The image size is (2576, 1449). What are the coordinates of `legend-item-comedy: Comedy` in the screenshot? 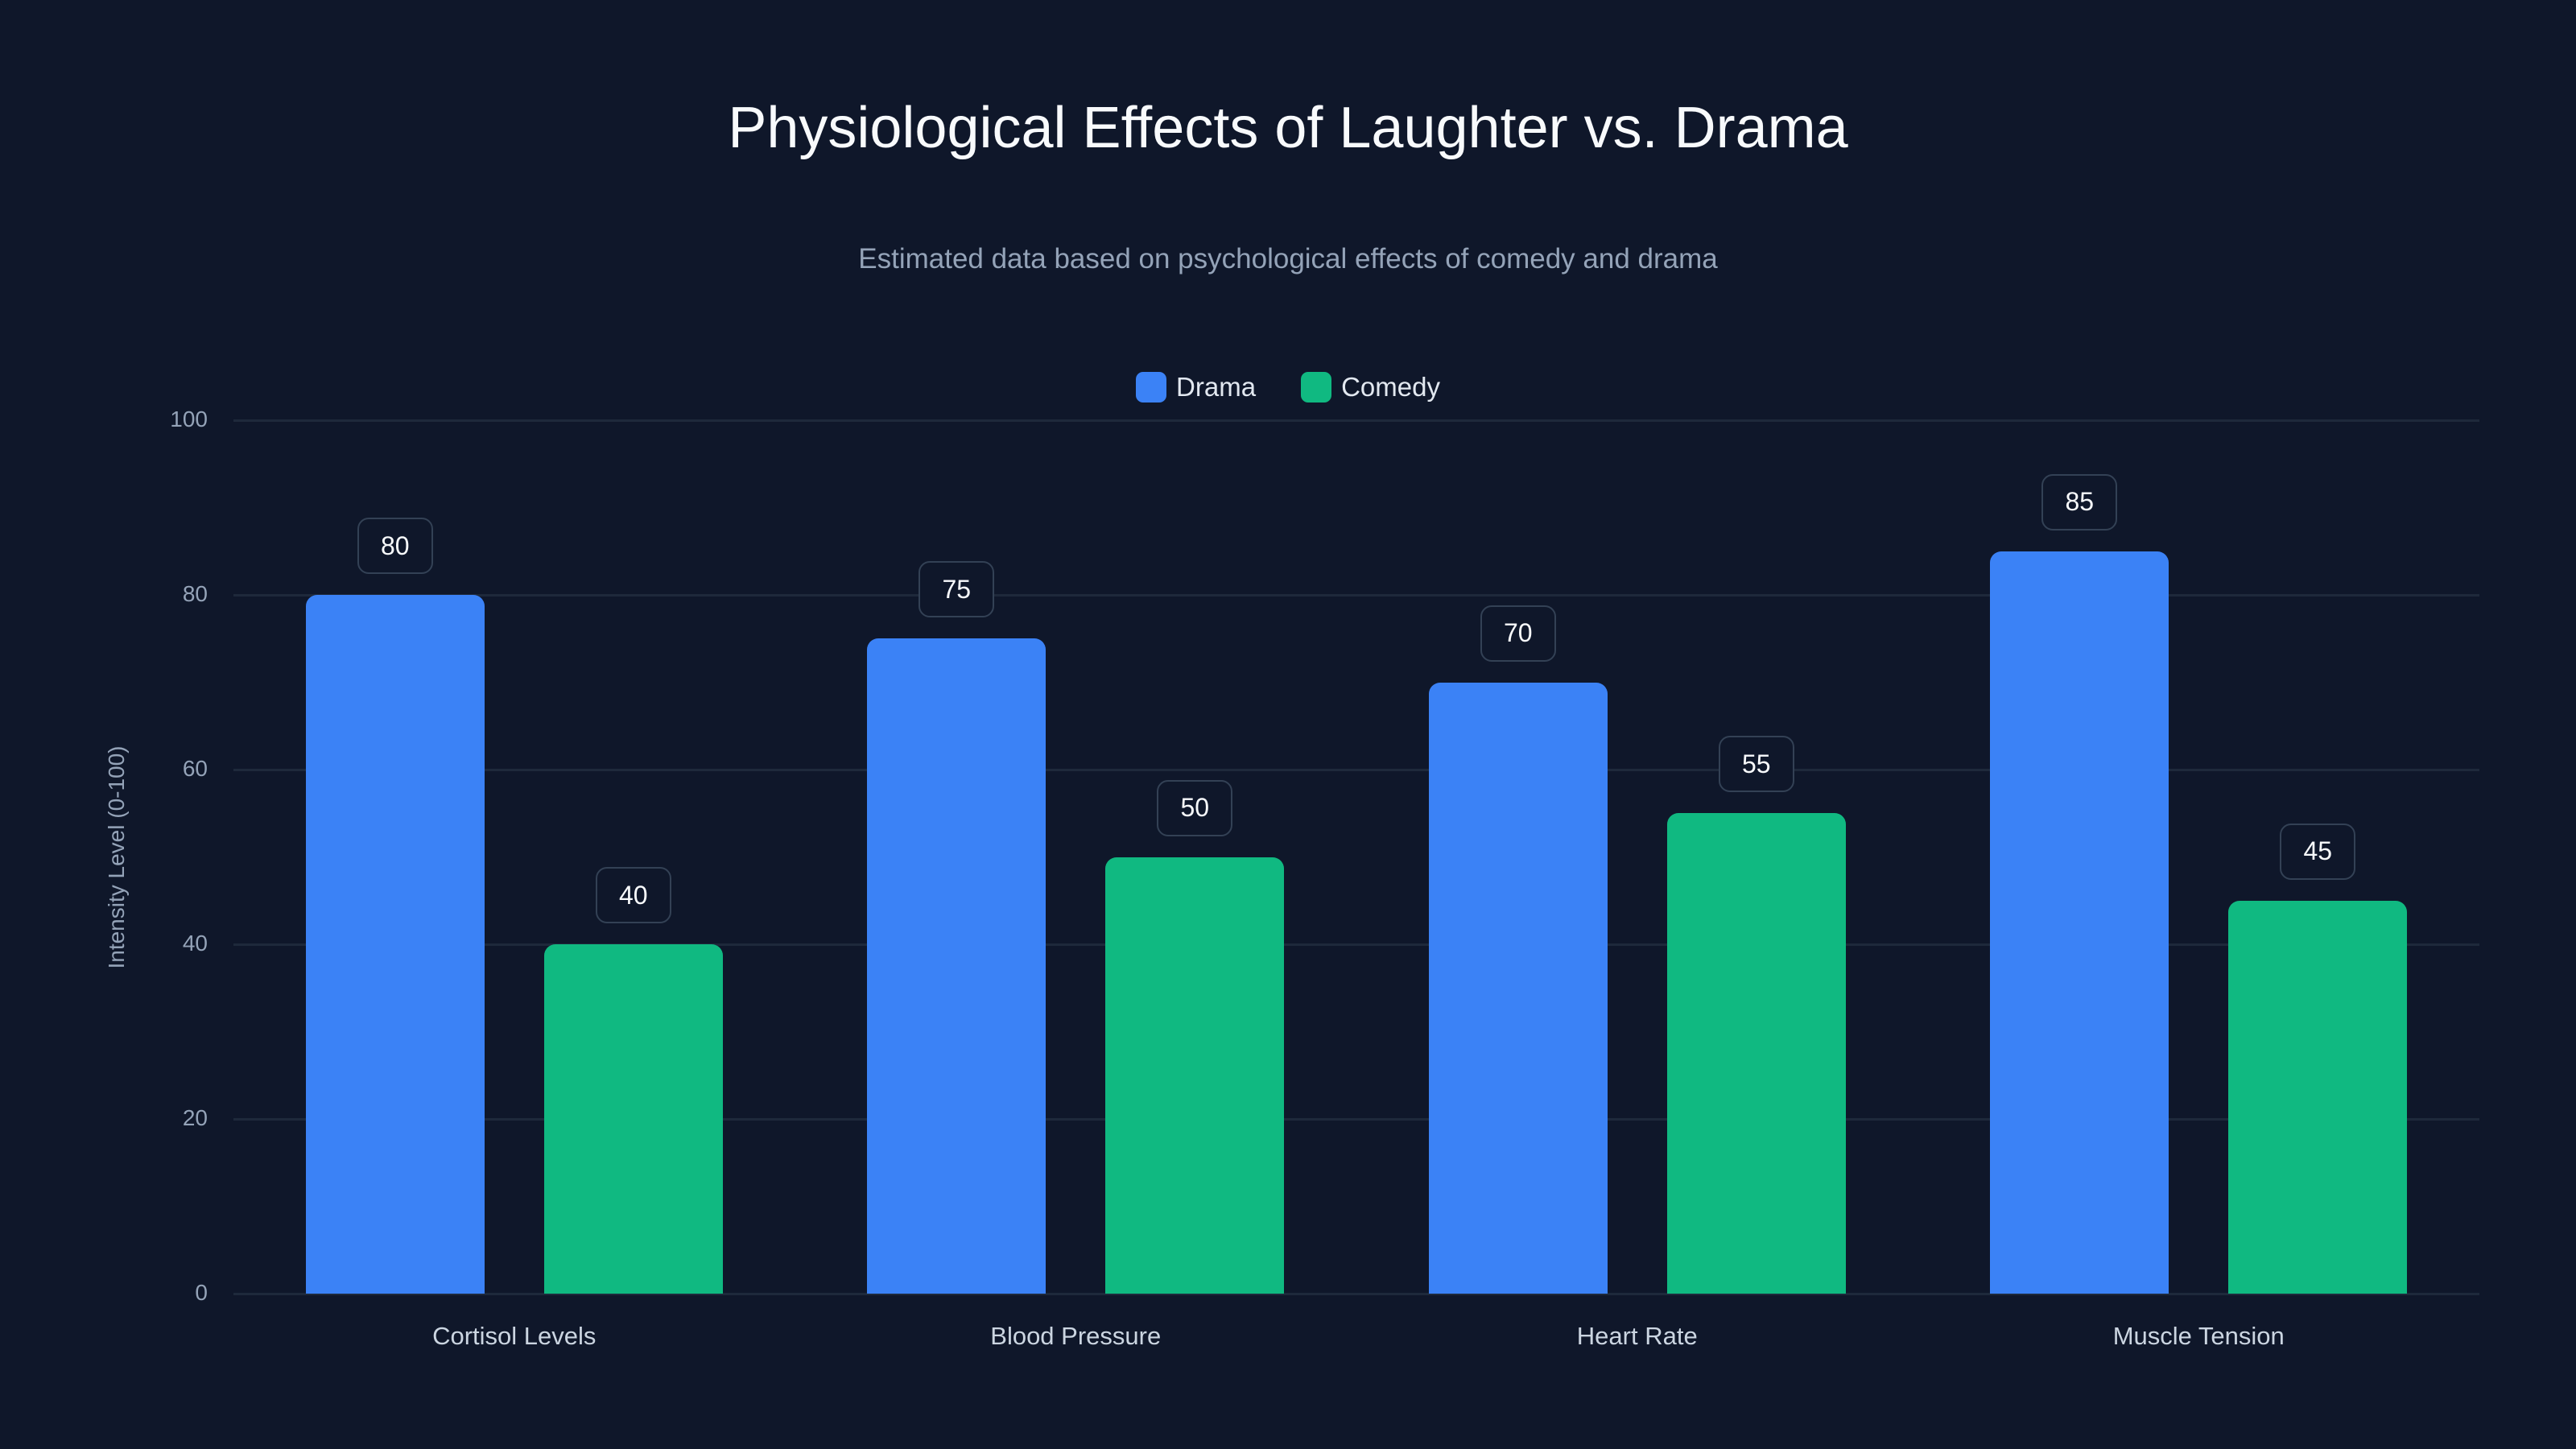 It's located at (1370, 387).